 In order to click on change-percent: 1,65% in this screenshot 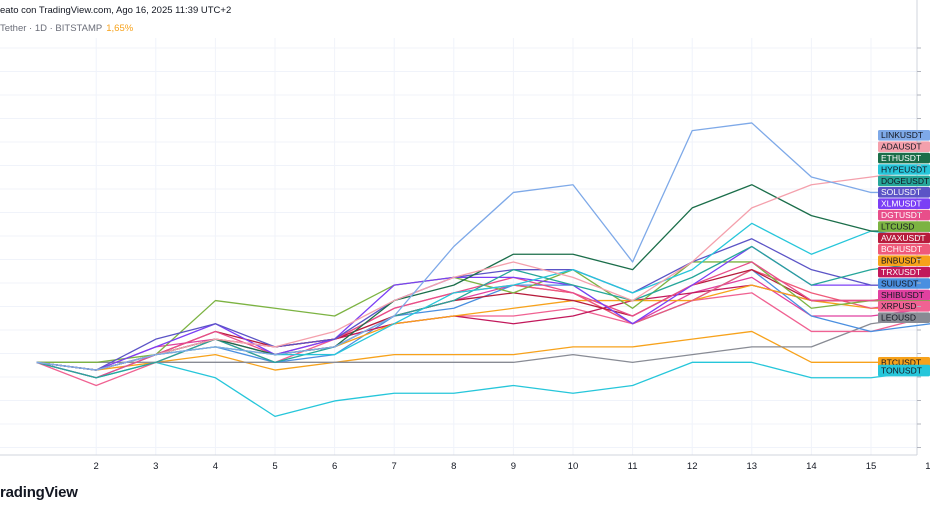, I will do `click(120, 28)`.